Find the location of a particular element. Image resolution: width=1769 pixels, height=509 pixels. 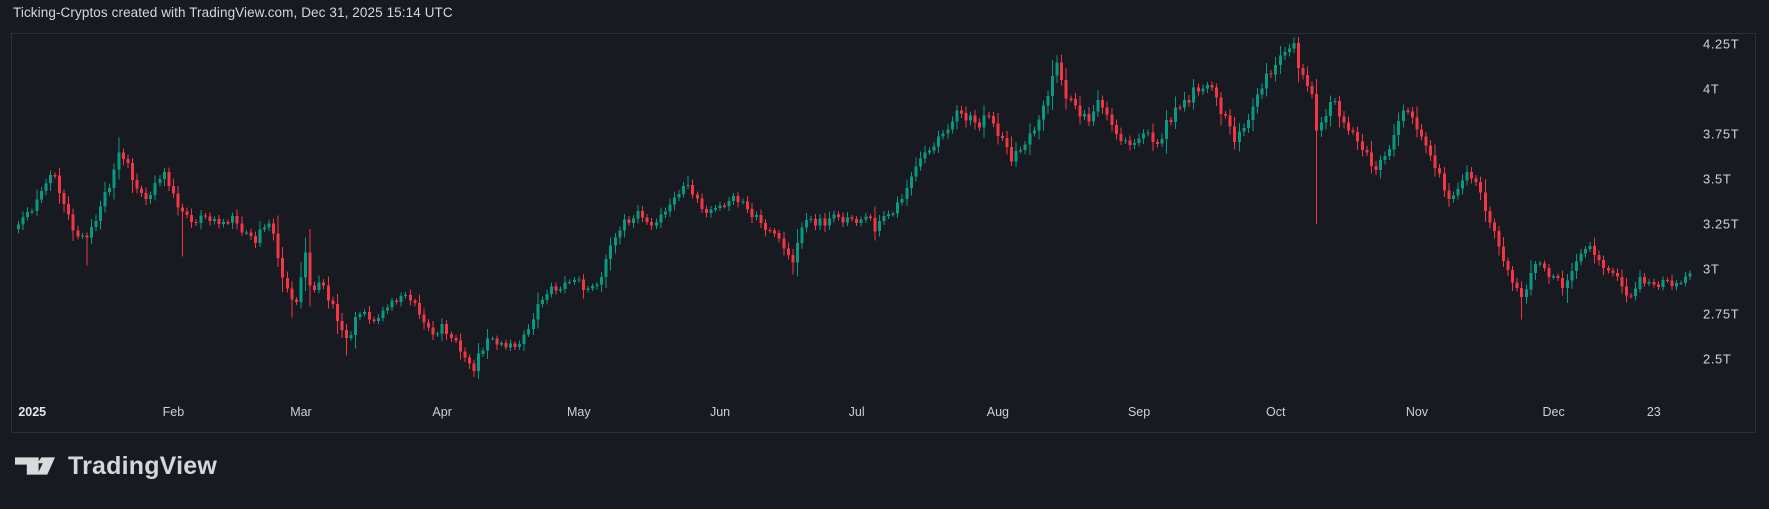

tradingview-mark-icon is located at coordinates (35, 466).